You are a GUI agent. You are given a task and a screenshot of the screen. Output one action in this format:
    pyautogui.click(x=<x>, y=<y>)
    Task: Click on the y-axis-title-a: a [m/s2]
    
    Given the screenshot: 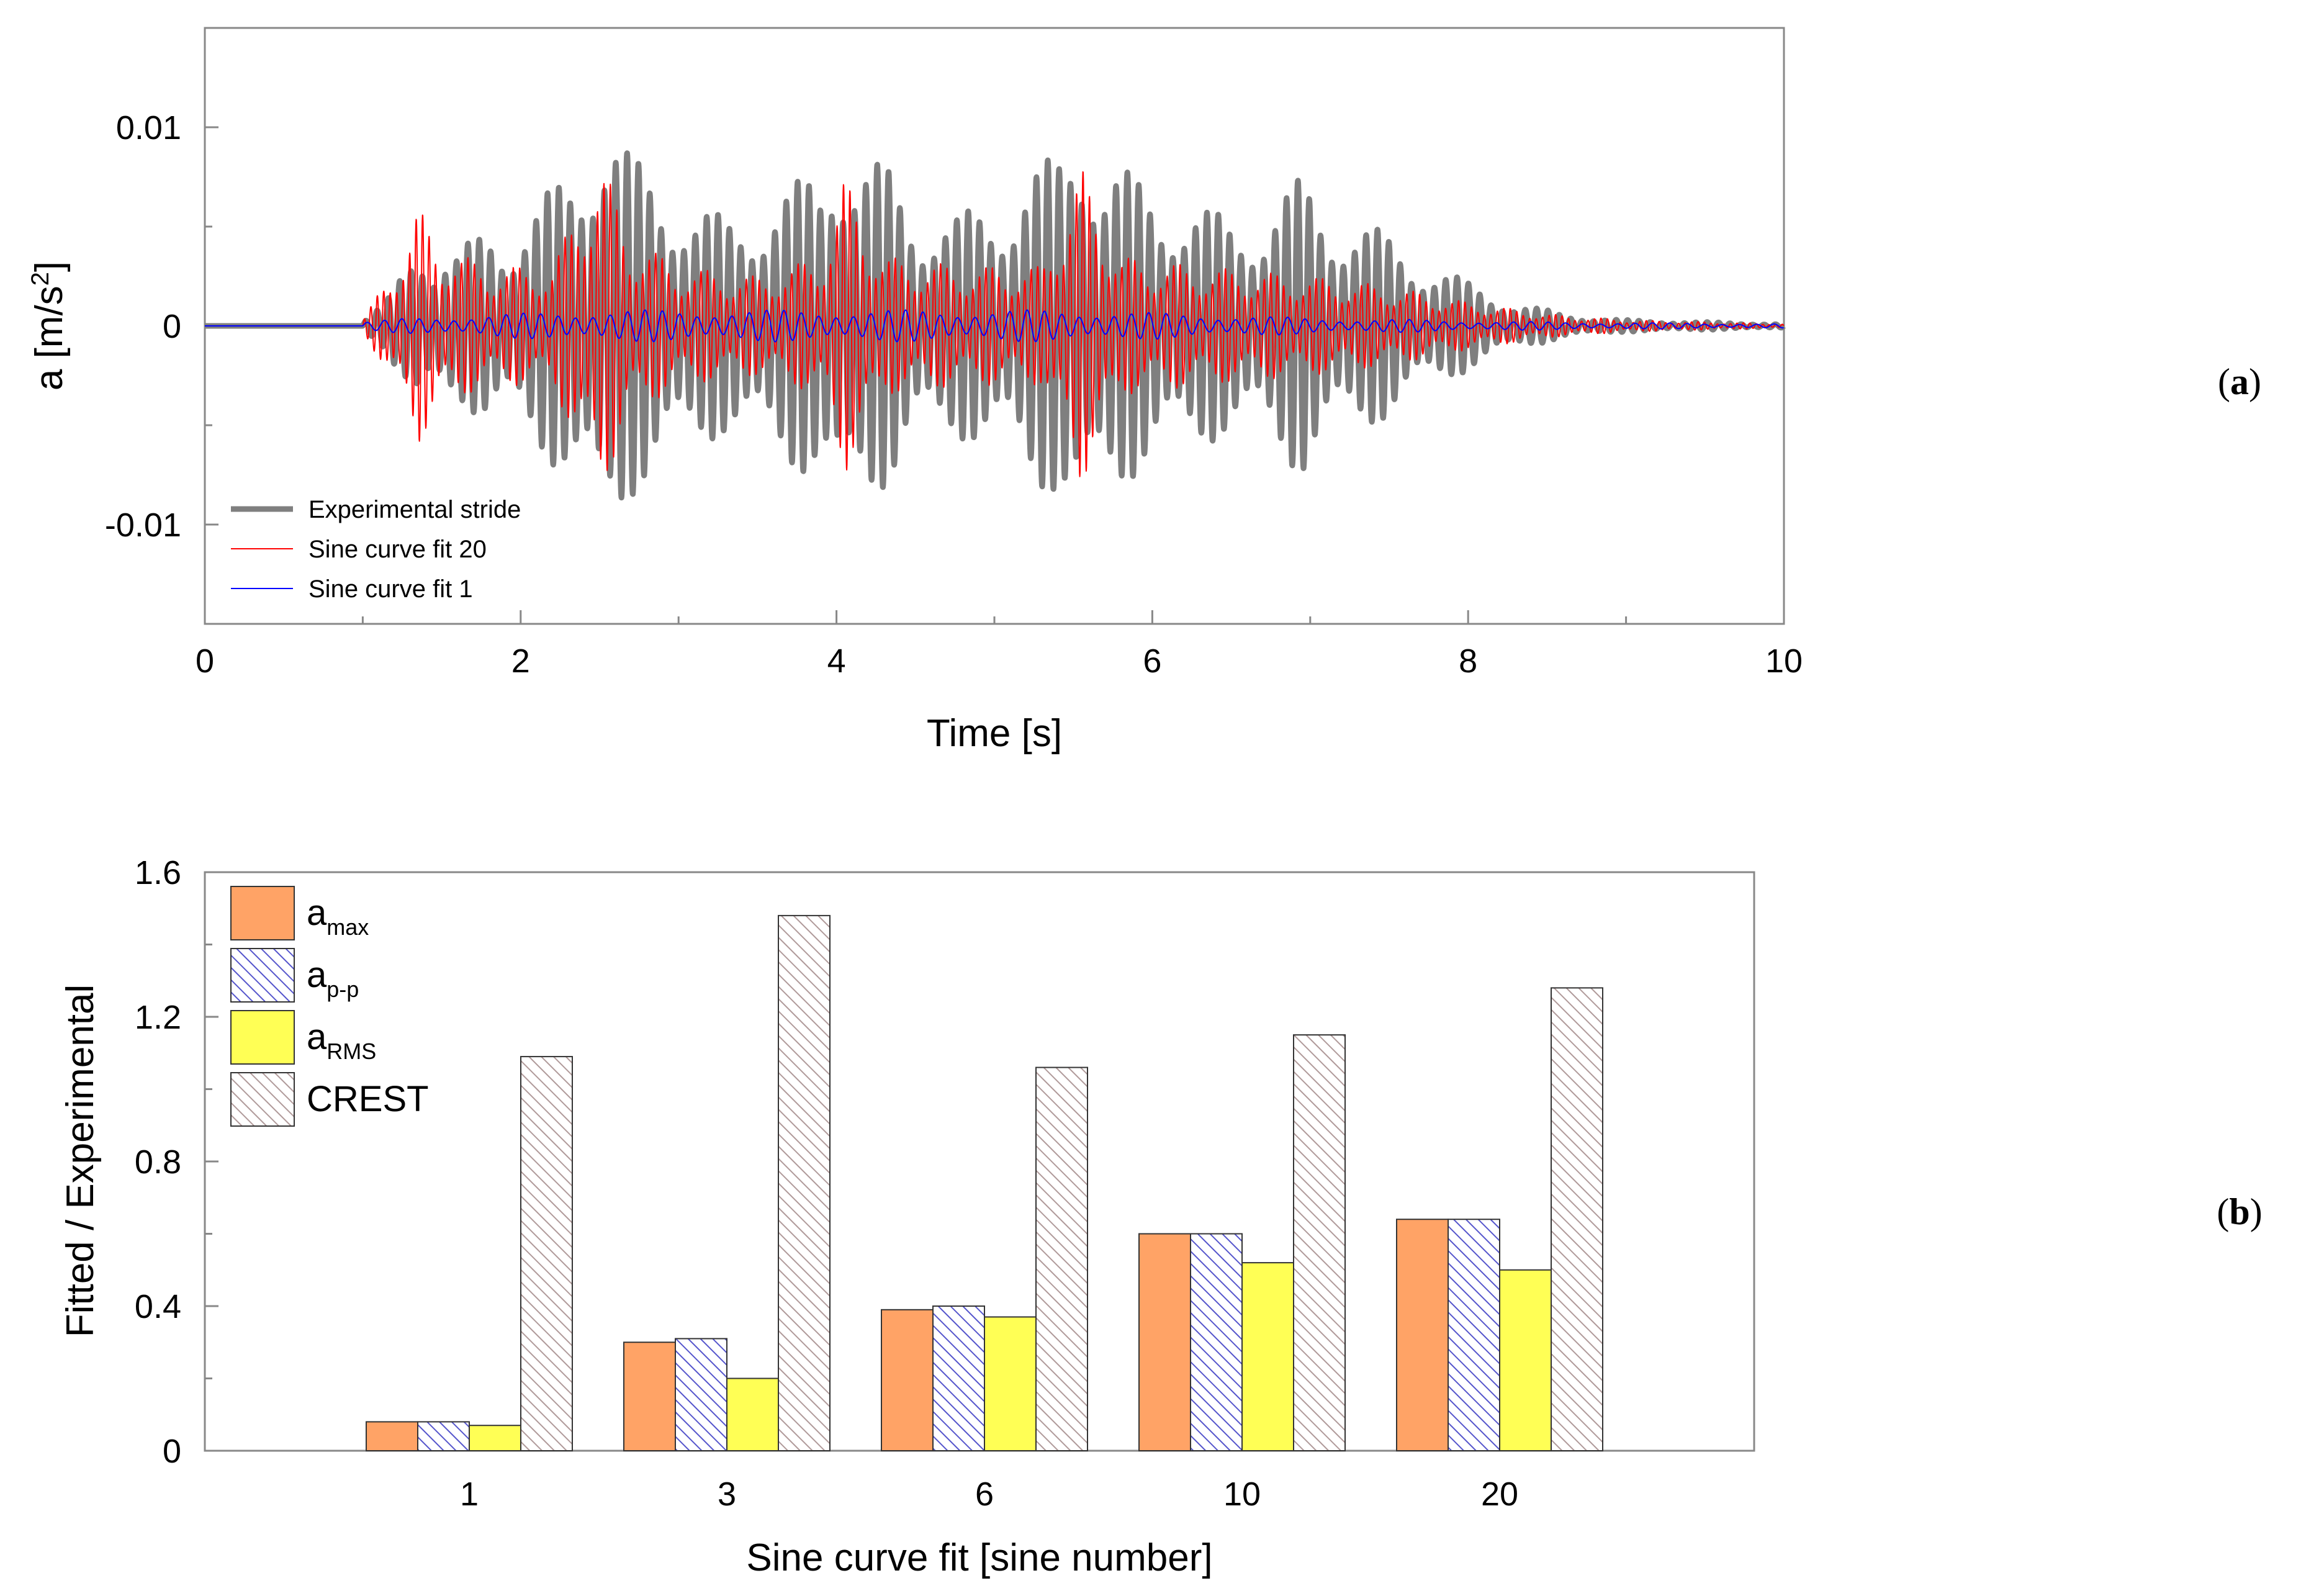 What is the action you would take?
    pyautogui.click(x=49, y=325)
    